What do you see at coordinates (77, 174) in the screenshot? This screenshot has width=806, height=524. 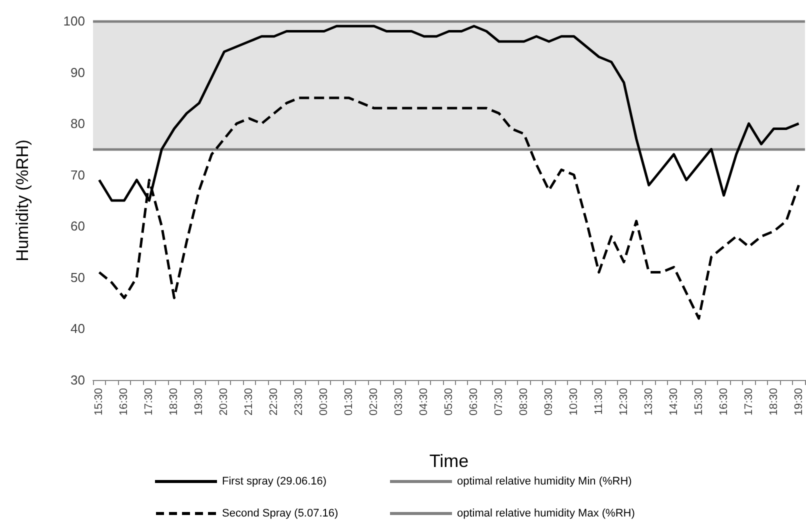 I see `y-tick-label: 70` at bounding box center [77, 174].